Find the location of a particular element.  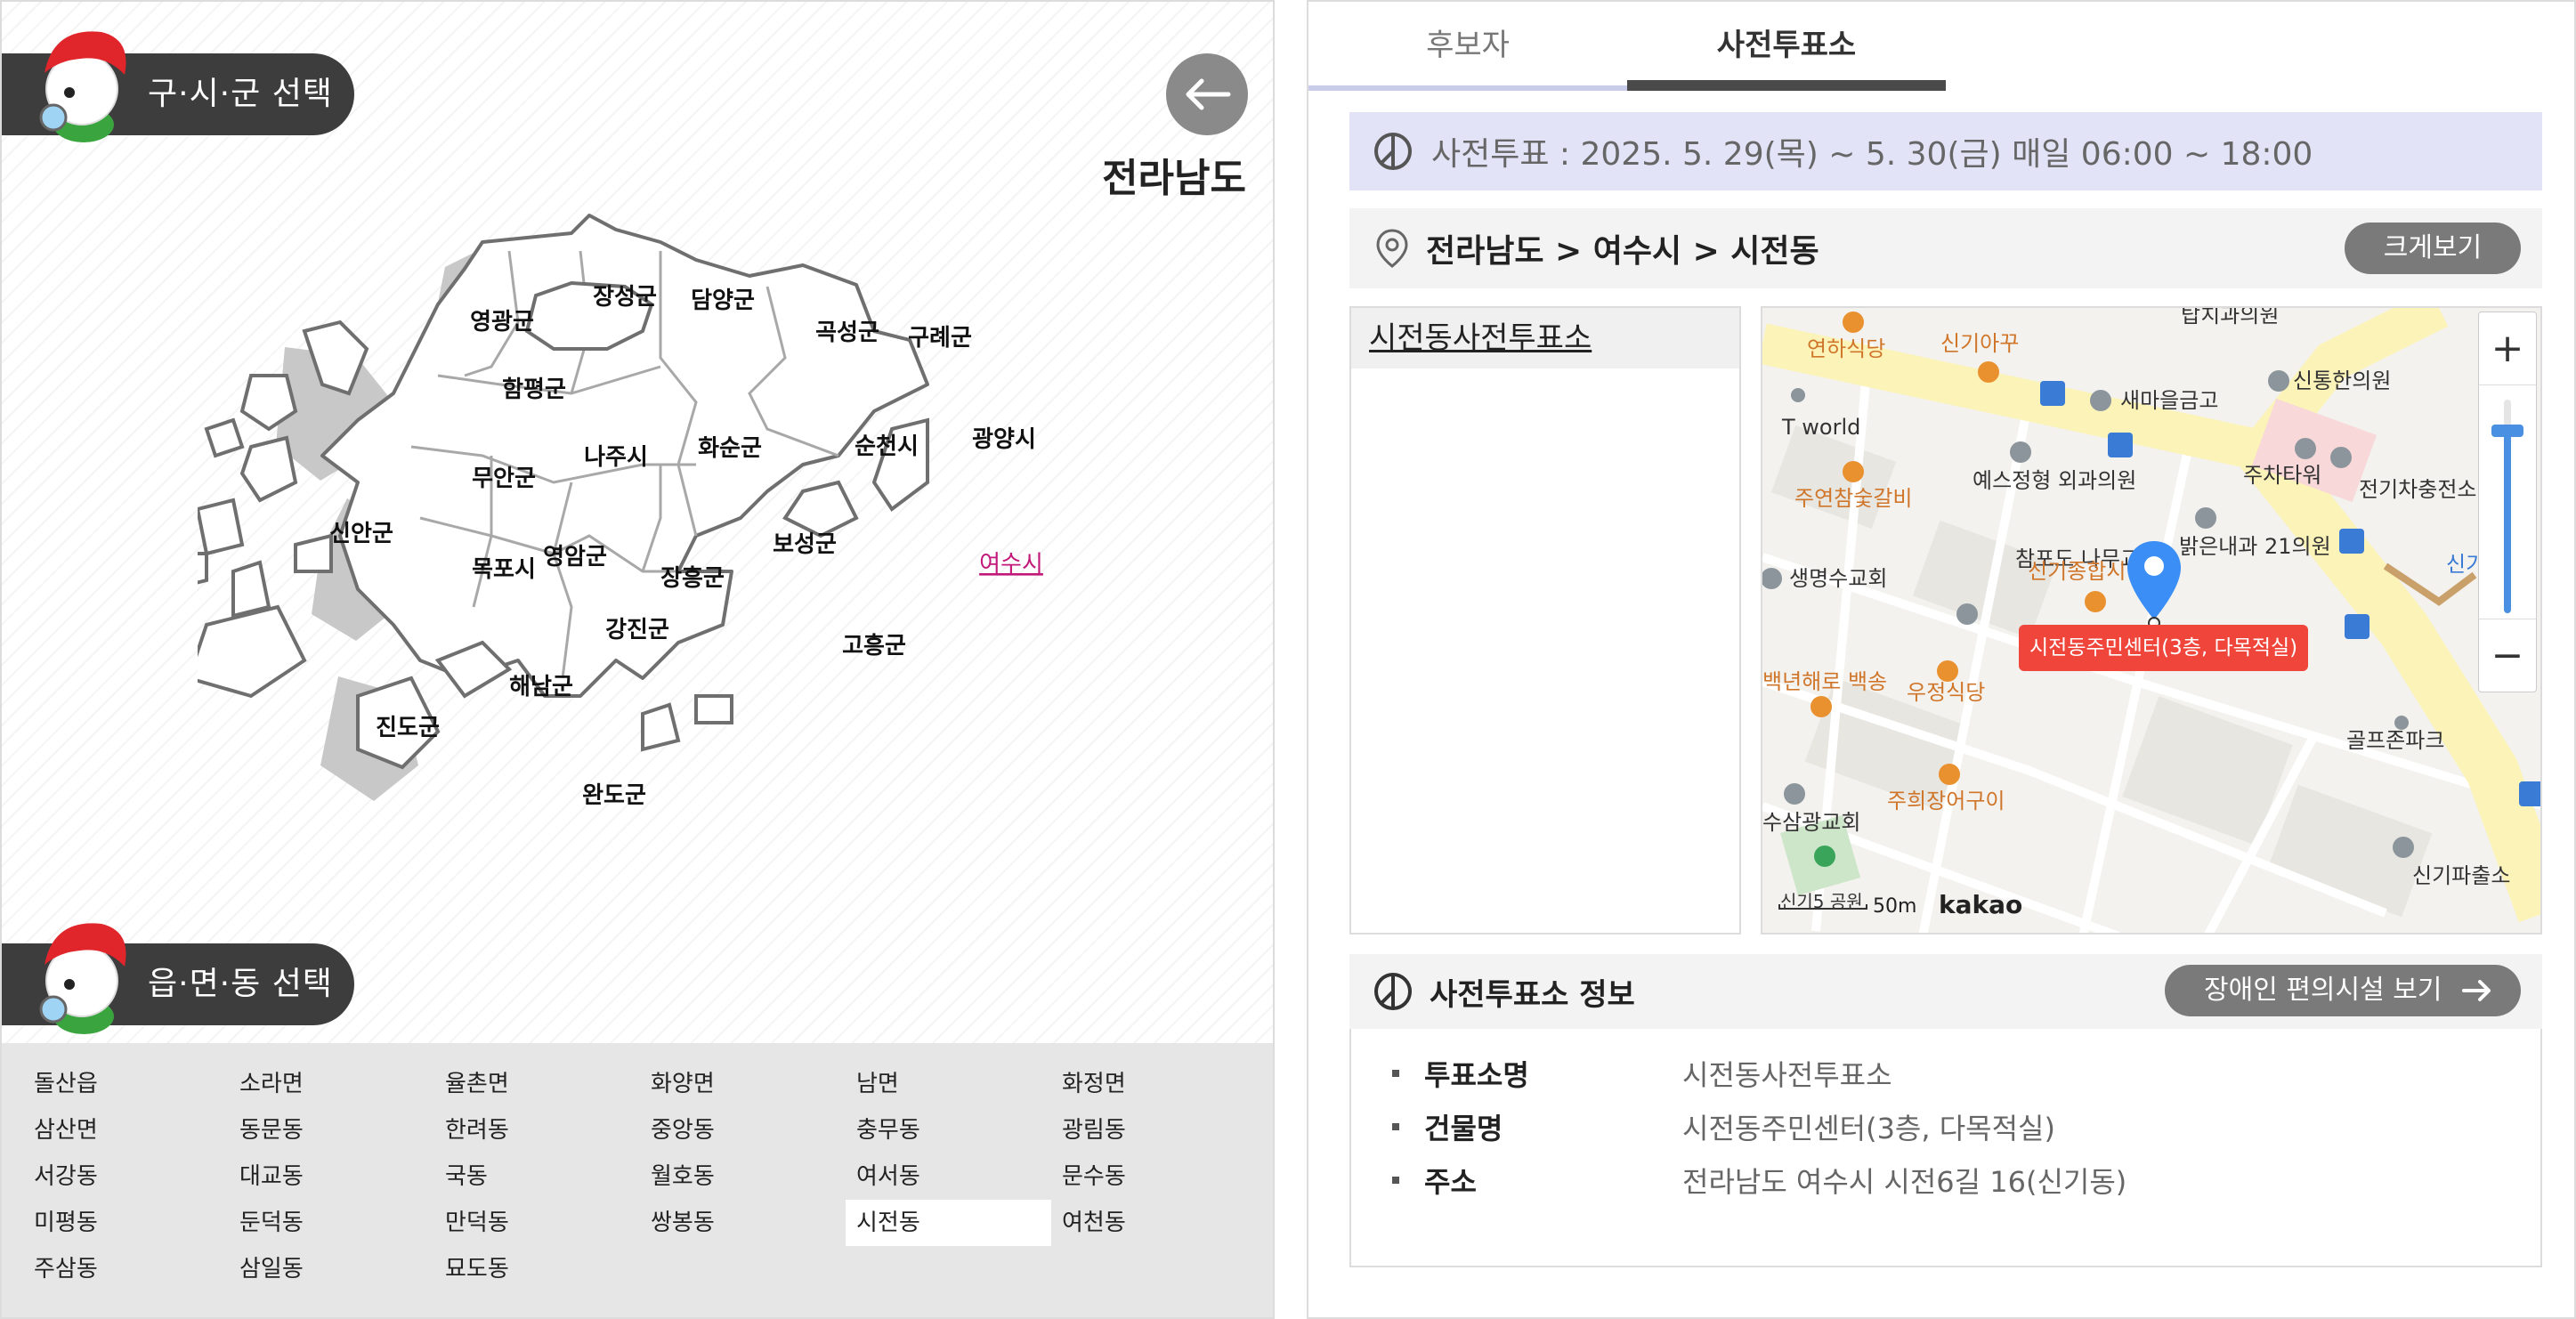

map-label: 신통한의원 is located at coordinates (2342, 380).